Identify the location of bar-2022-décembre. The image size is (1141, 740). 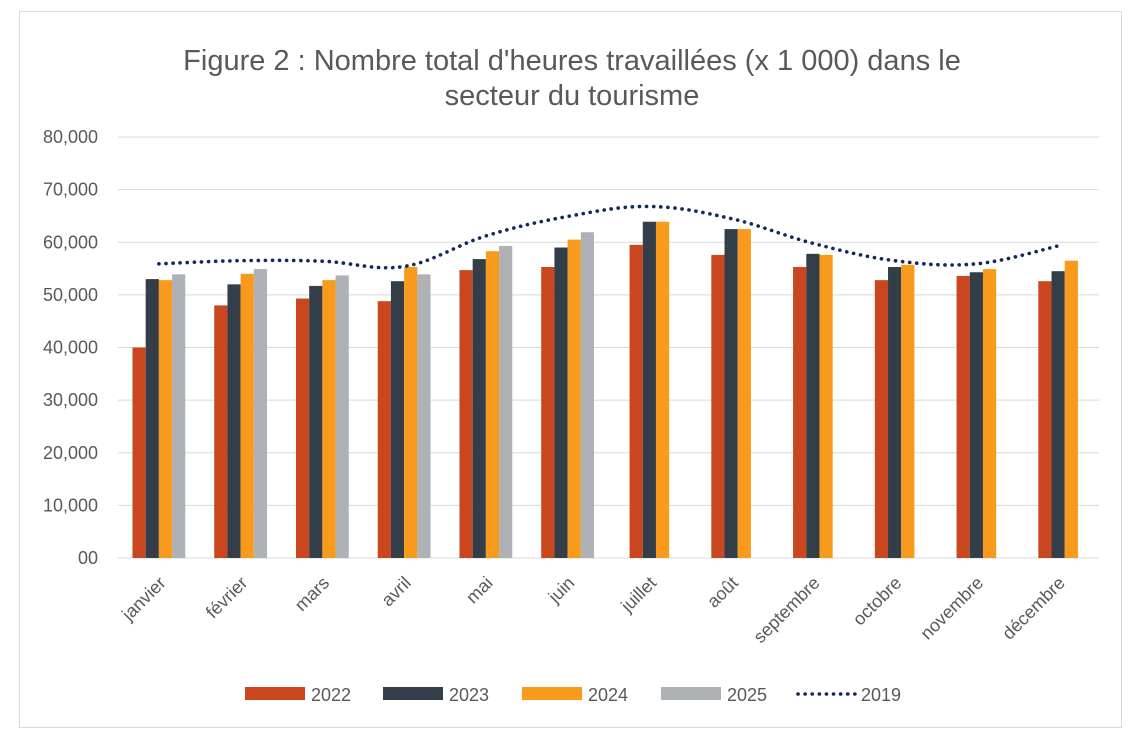
(1045, 419).